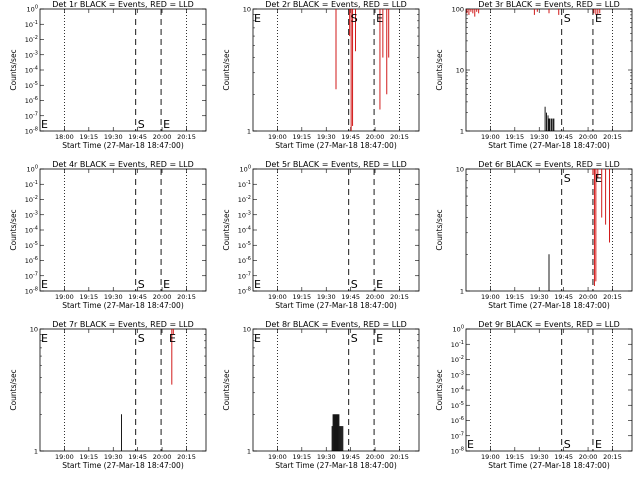 Image resolution: width=640 pixels, height=480 pixels. What do you see at coordinates (123, 324) in the screenshot?
I see `chart-title: Det 7r BLACK = Events, RED = LLD` at bounding box center [123, 324].